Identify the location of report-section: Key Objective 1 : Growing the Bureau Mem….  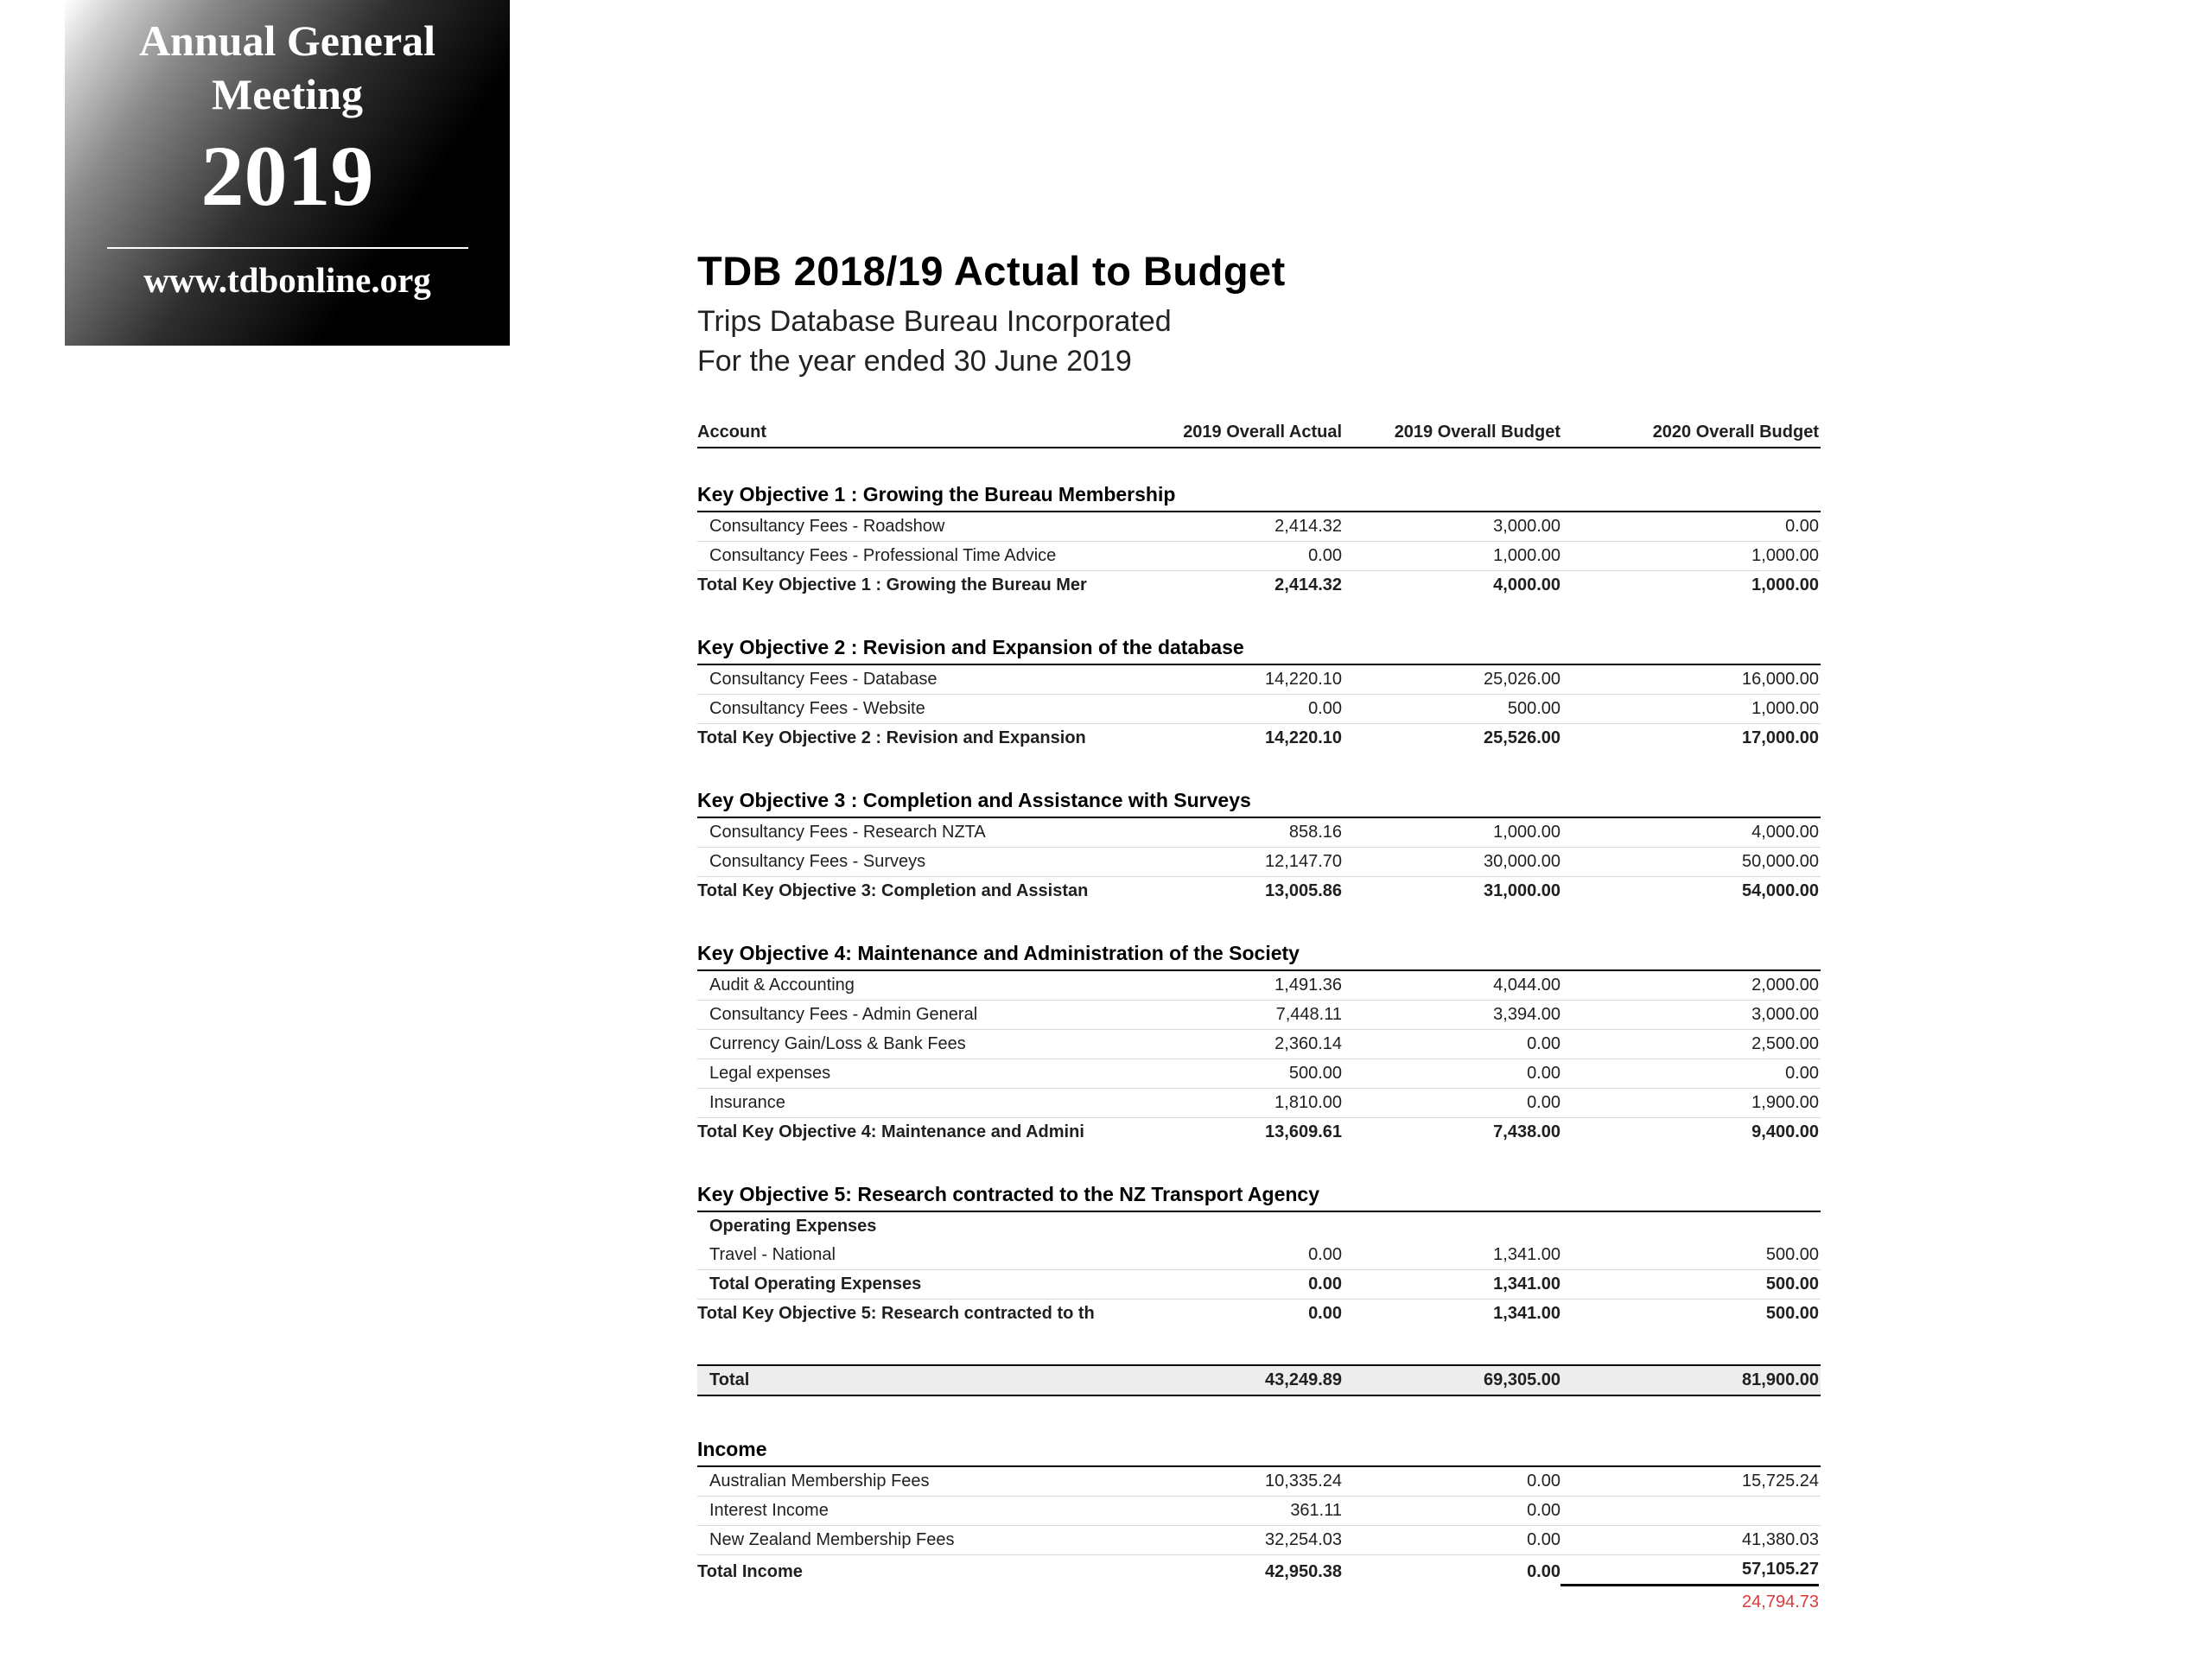
(1259, 541).